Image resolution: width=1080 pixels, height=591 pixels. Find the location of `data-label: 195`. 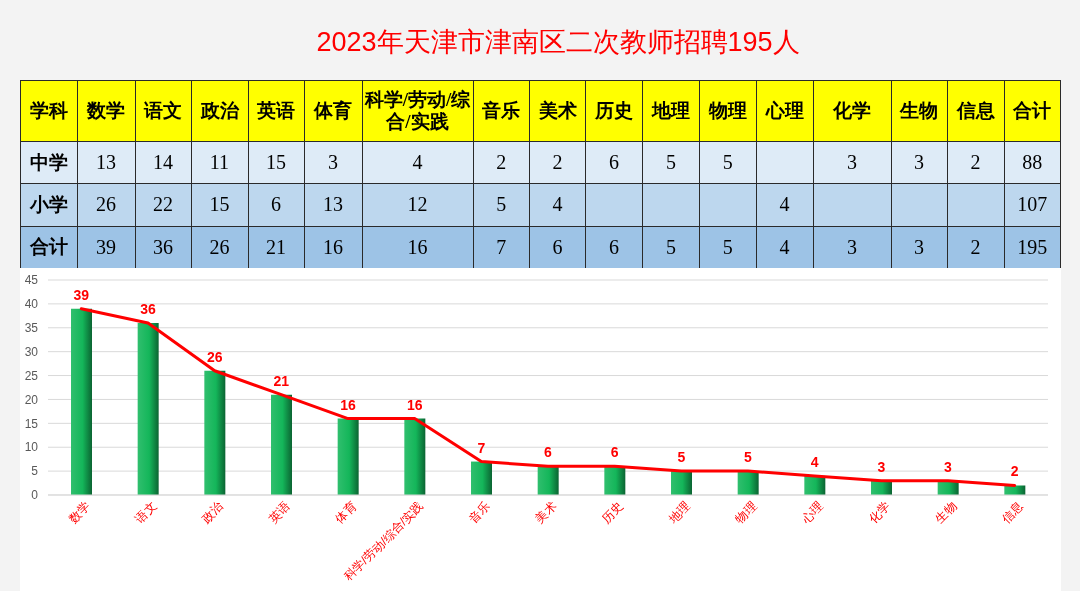

data-label: 195 is located at coordinates (1032, 247).